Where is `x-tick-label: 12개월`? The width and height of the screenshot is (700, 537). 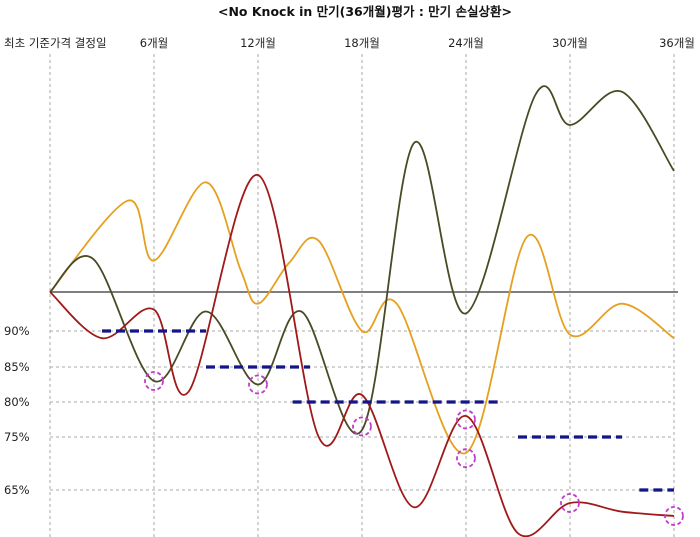
x-tick-label: 12개월 is located at coordinates (258, 43).